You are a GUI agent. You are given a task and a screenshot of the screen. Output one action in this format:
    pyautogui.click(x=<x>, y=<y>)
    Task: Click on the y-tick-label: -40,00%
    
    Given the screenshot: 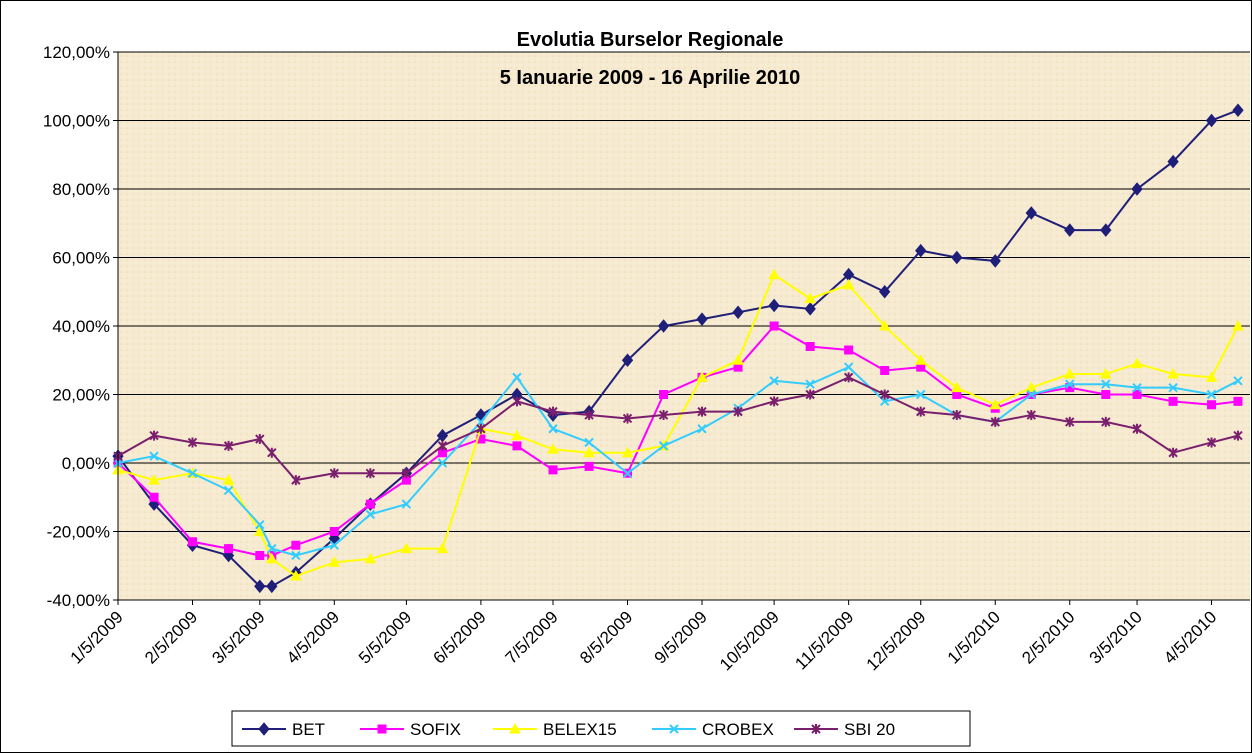 What is the action you would take?
    pyautogui.click(x=78, y=600)
    